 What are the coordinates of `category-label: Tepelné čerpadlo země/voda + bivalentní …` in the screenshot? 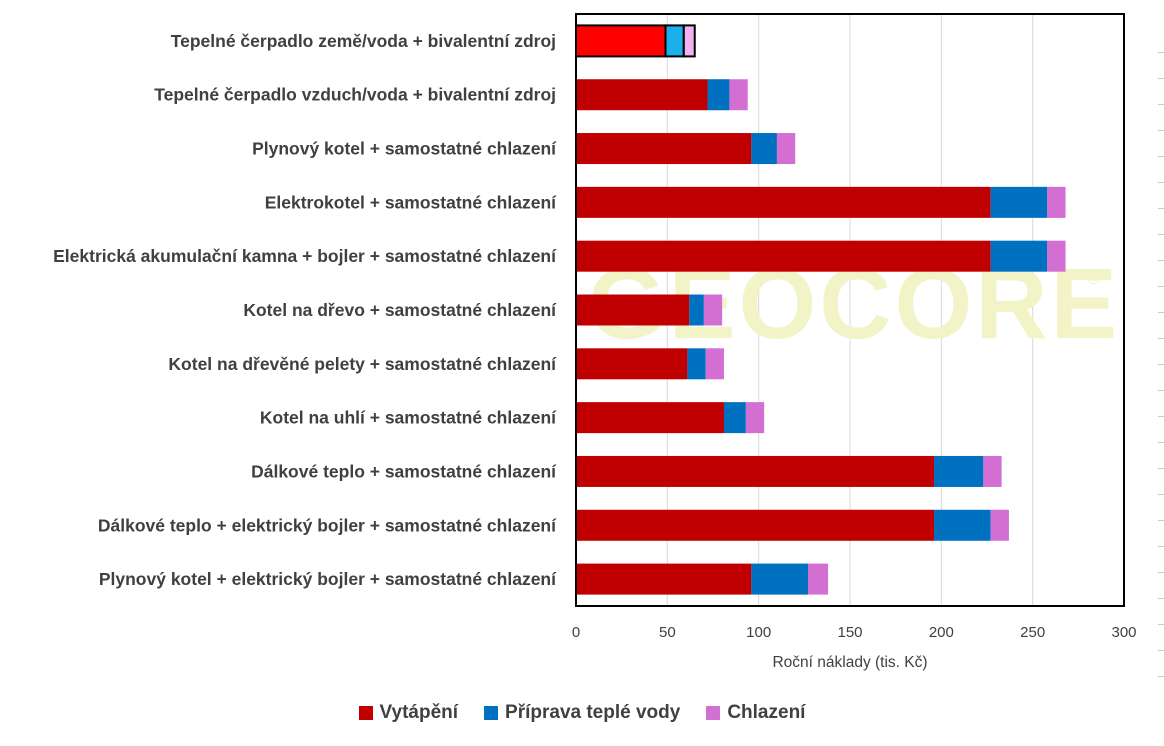 It's located at (363, 41).